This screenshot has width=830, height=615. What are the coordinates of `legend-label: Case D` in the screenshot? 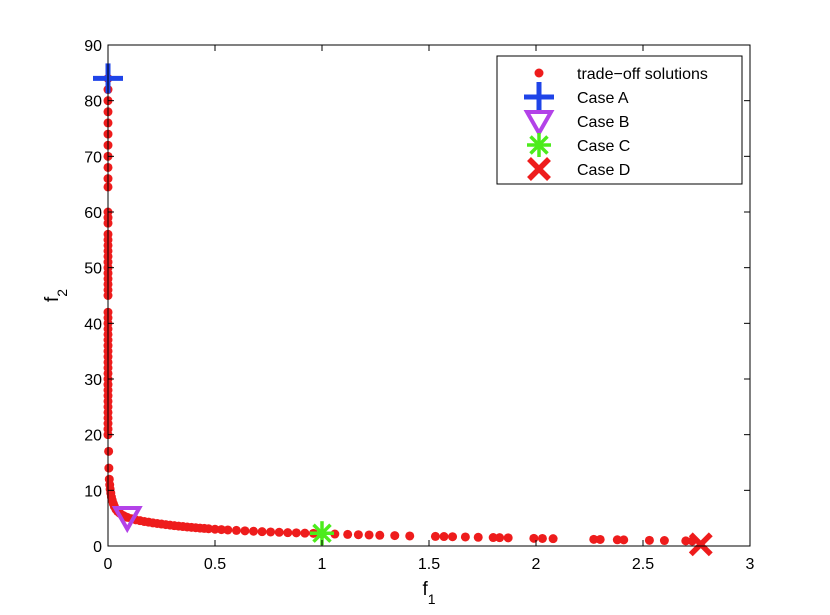 It's located at (603, 170).